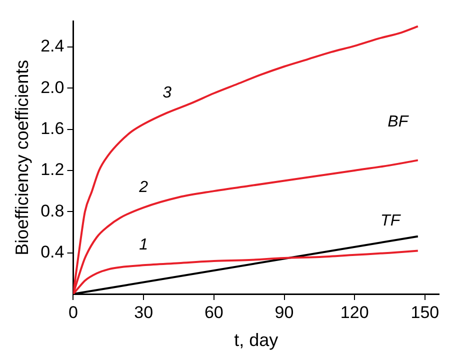  I want to click on y-tick-label: 2.4, so click(52, 46).